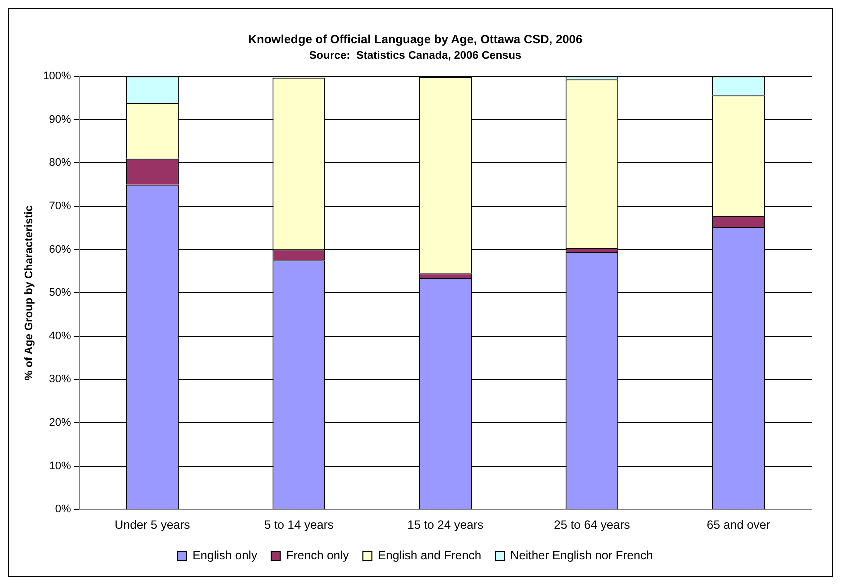  I want to click on chart-title: Knowledge of Official Language by Age, Ottawa CSD, 2006, so click(415, 39).